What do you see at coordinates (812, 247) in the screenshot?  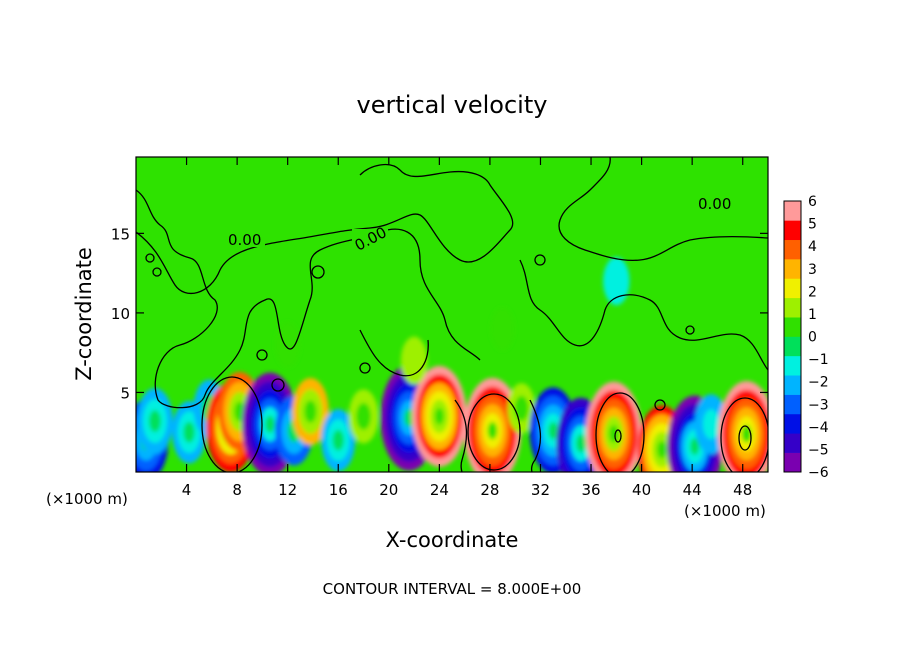 I see `colorbar-tick-label: 4` at bounding box center [812, 247].